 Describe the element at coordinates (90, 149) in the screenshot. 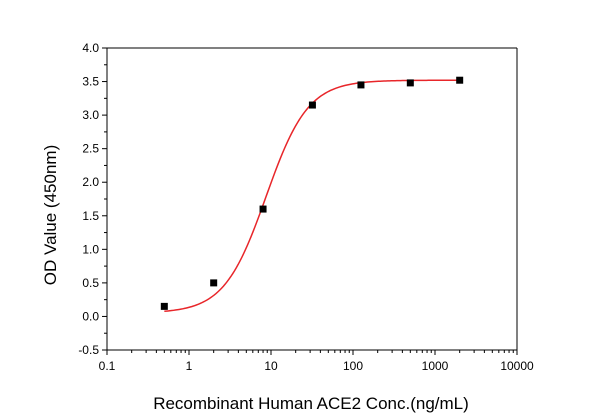

I see `y-tick-label: 2.5` at that location.